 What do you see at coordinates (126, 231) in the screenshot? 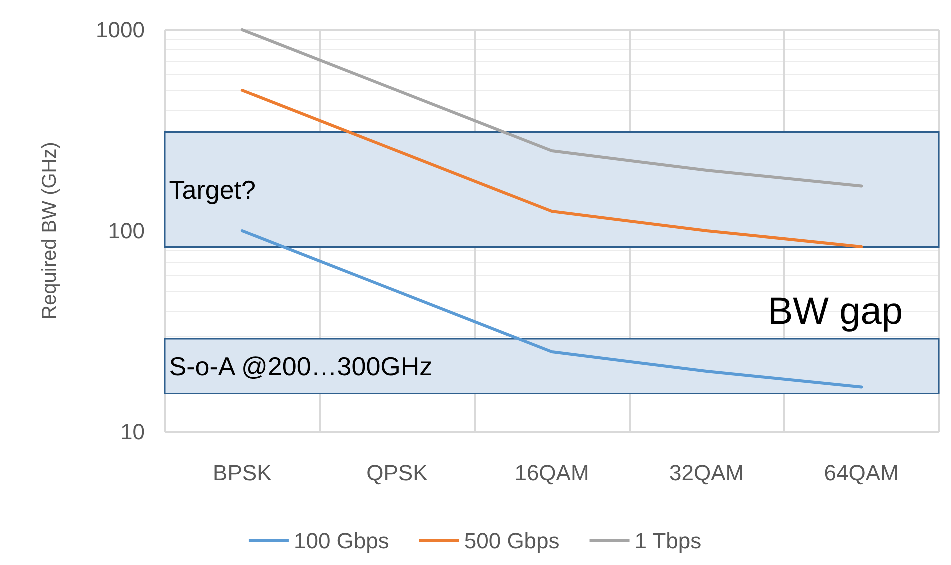
I see `y-tick-label: 100` at bounding box center [126, 231].